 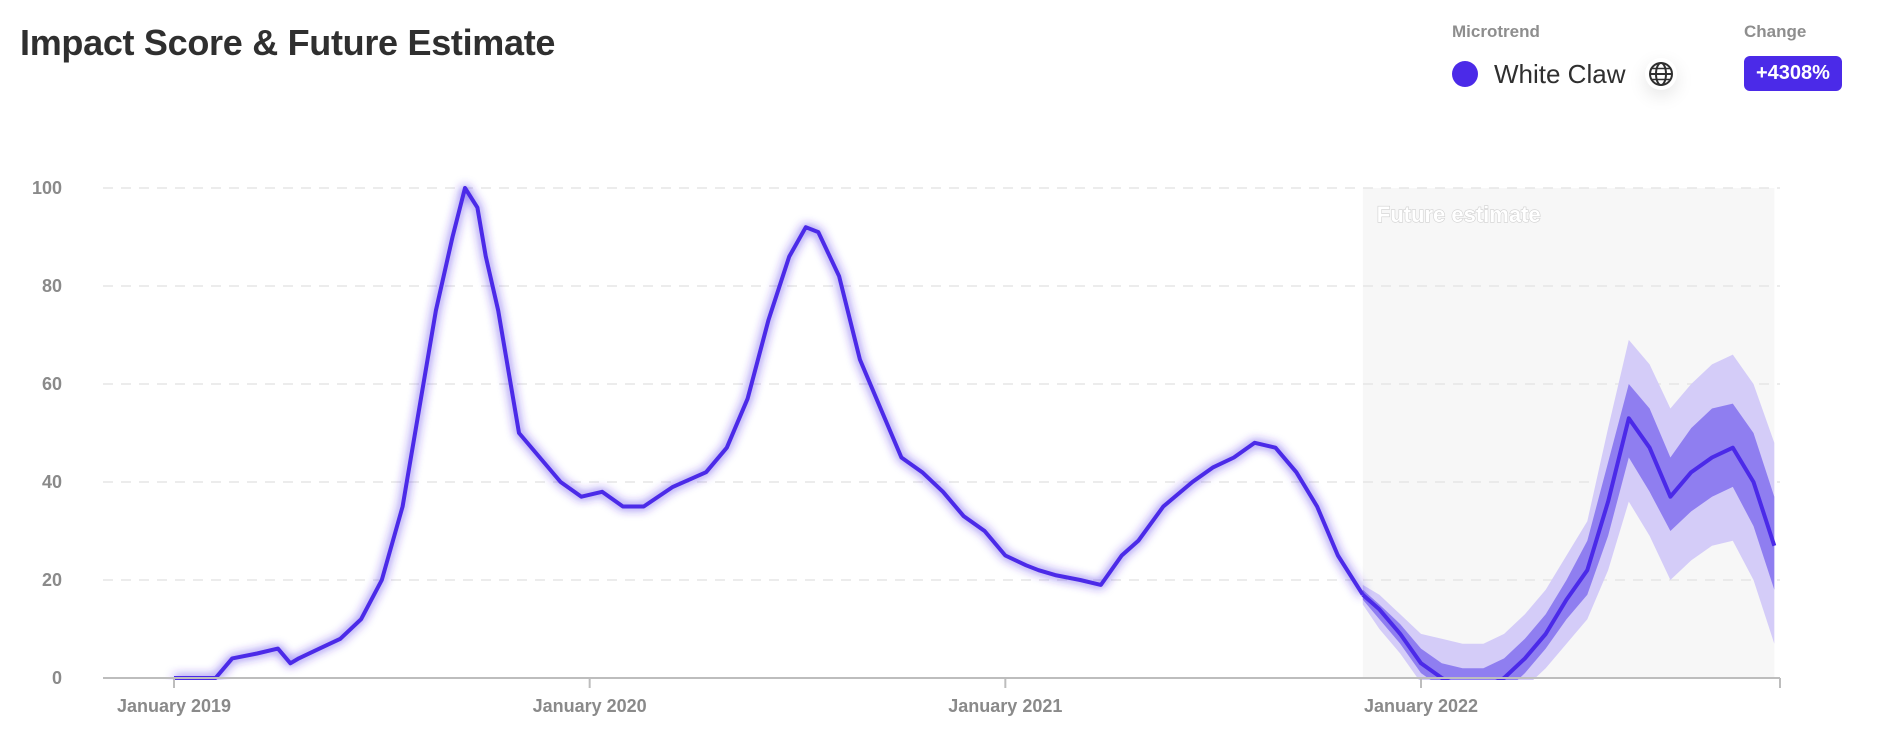 I want to click on legend-series-name: White Claw, so click(x=1560, y=73).